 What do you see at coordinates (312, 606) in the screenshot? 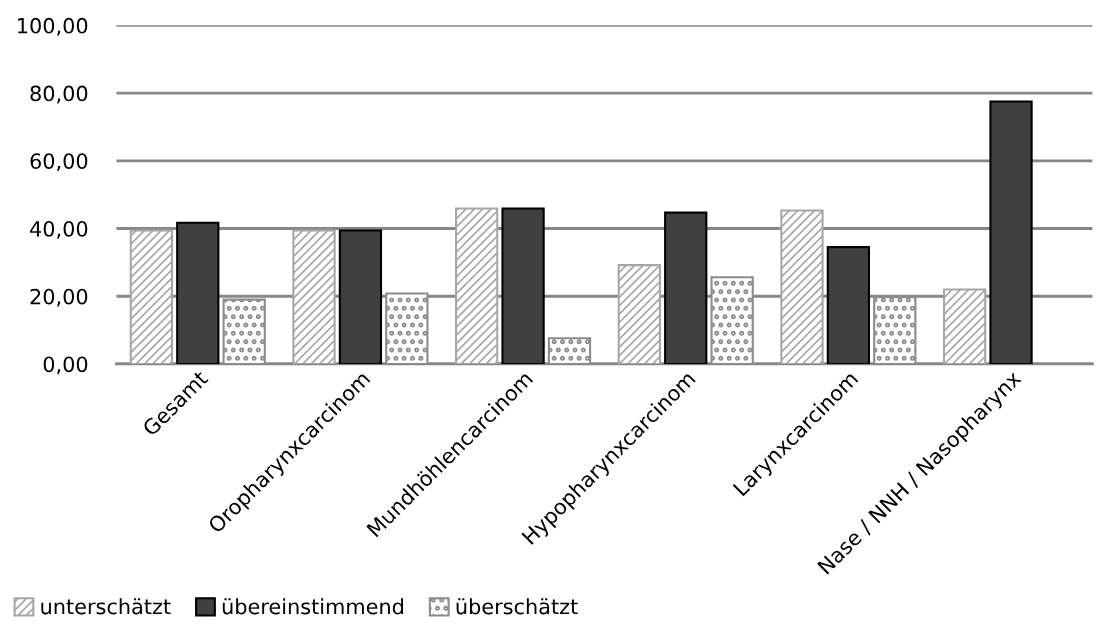
I see `legend-label: übereinstimmend` at bounding box center [312, 606].